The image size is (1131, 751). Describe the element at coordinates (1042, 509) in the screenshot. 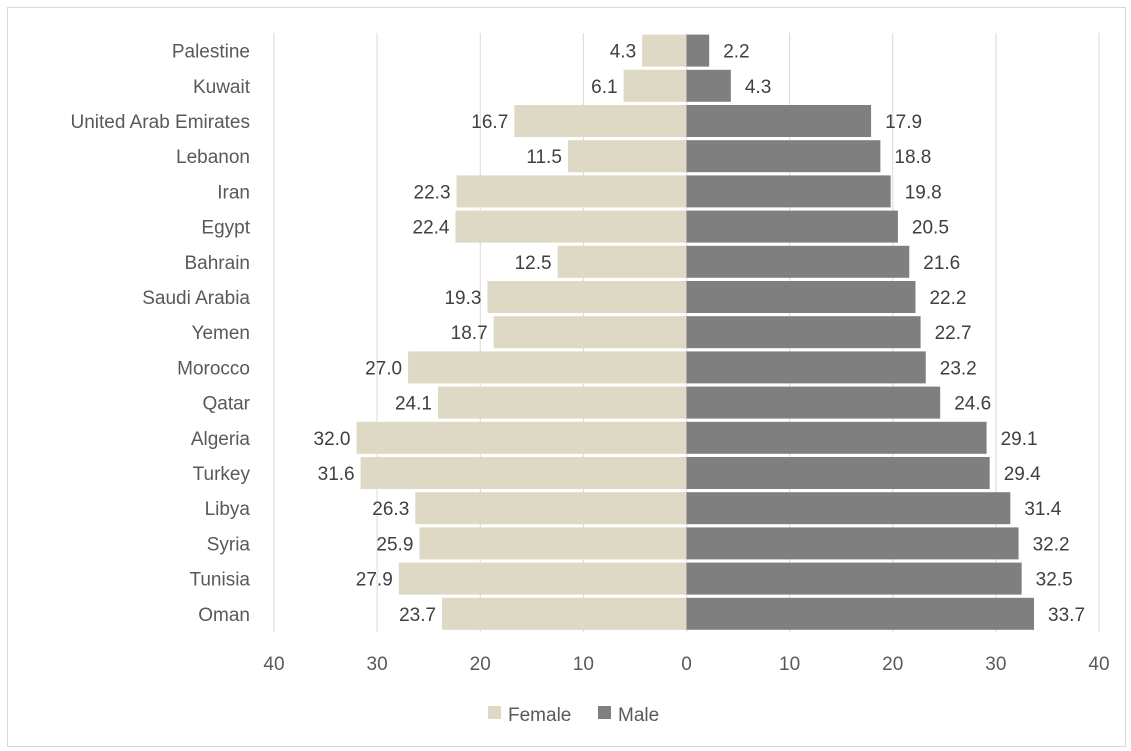

I see `male-value-label: 31.4` at that location.